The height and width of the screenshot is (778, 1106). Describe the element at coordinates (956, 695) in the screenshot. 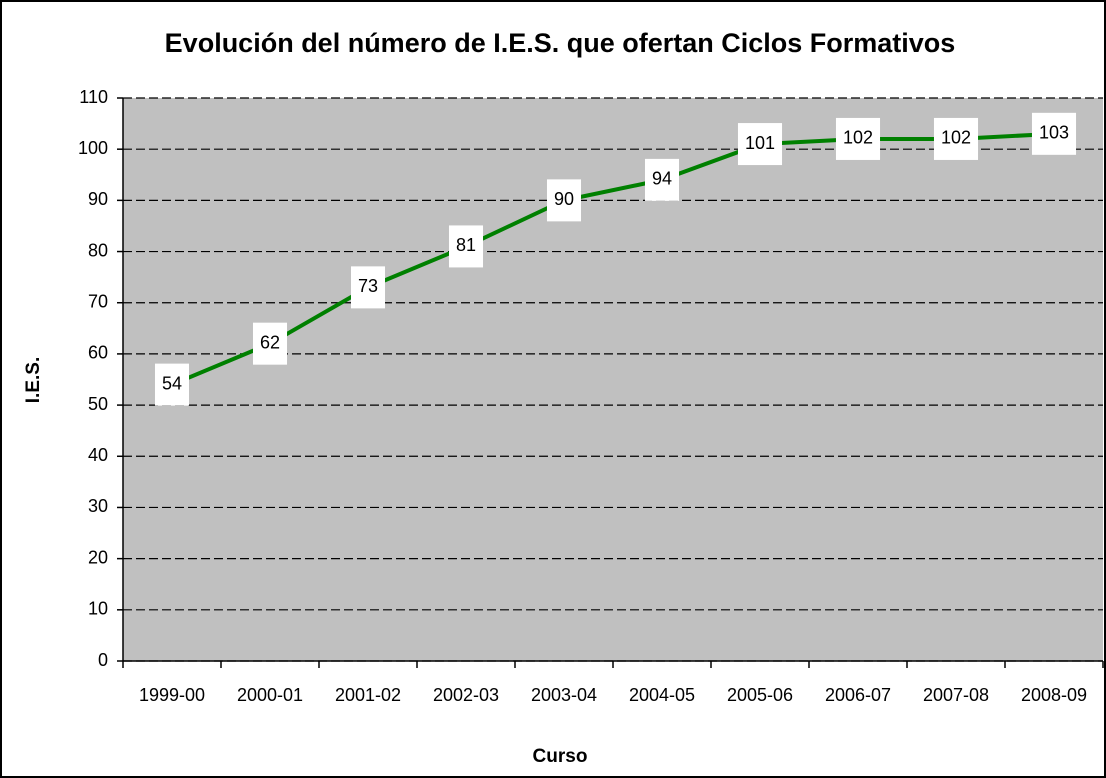

I see `x-tick-label: 2007-08` at that location.